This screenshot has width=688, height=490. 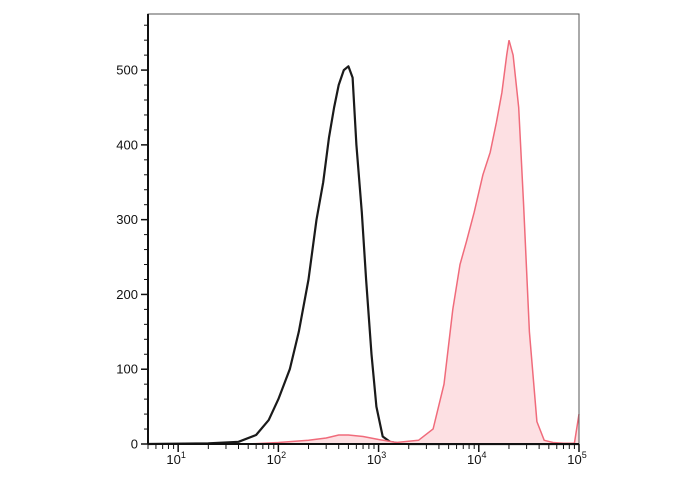 I want to click on y-tick-label: 500, so click(x=127, y=70).